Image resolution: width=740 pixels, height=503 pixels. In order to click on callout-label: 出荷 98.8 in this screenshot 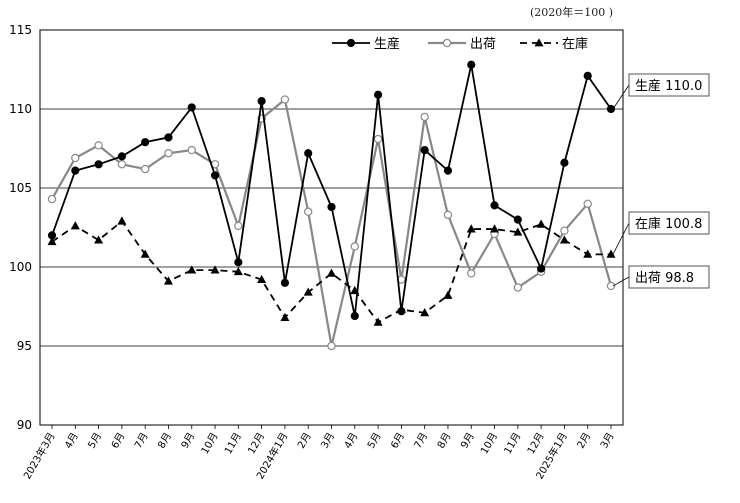, I will do `click(664, 278)`.